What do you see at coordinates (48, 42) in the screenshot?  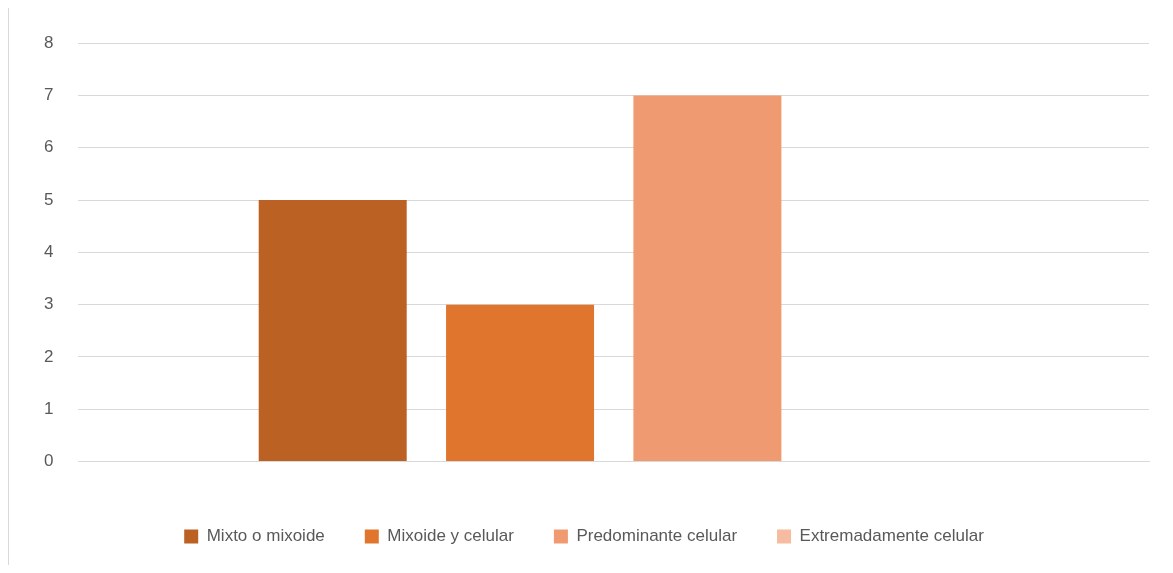 I see `y-tick-label: 8` at bounding box center [48, 42].